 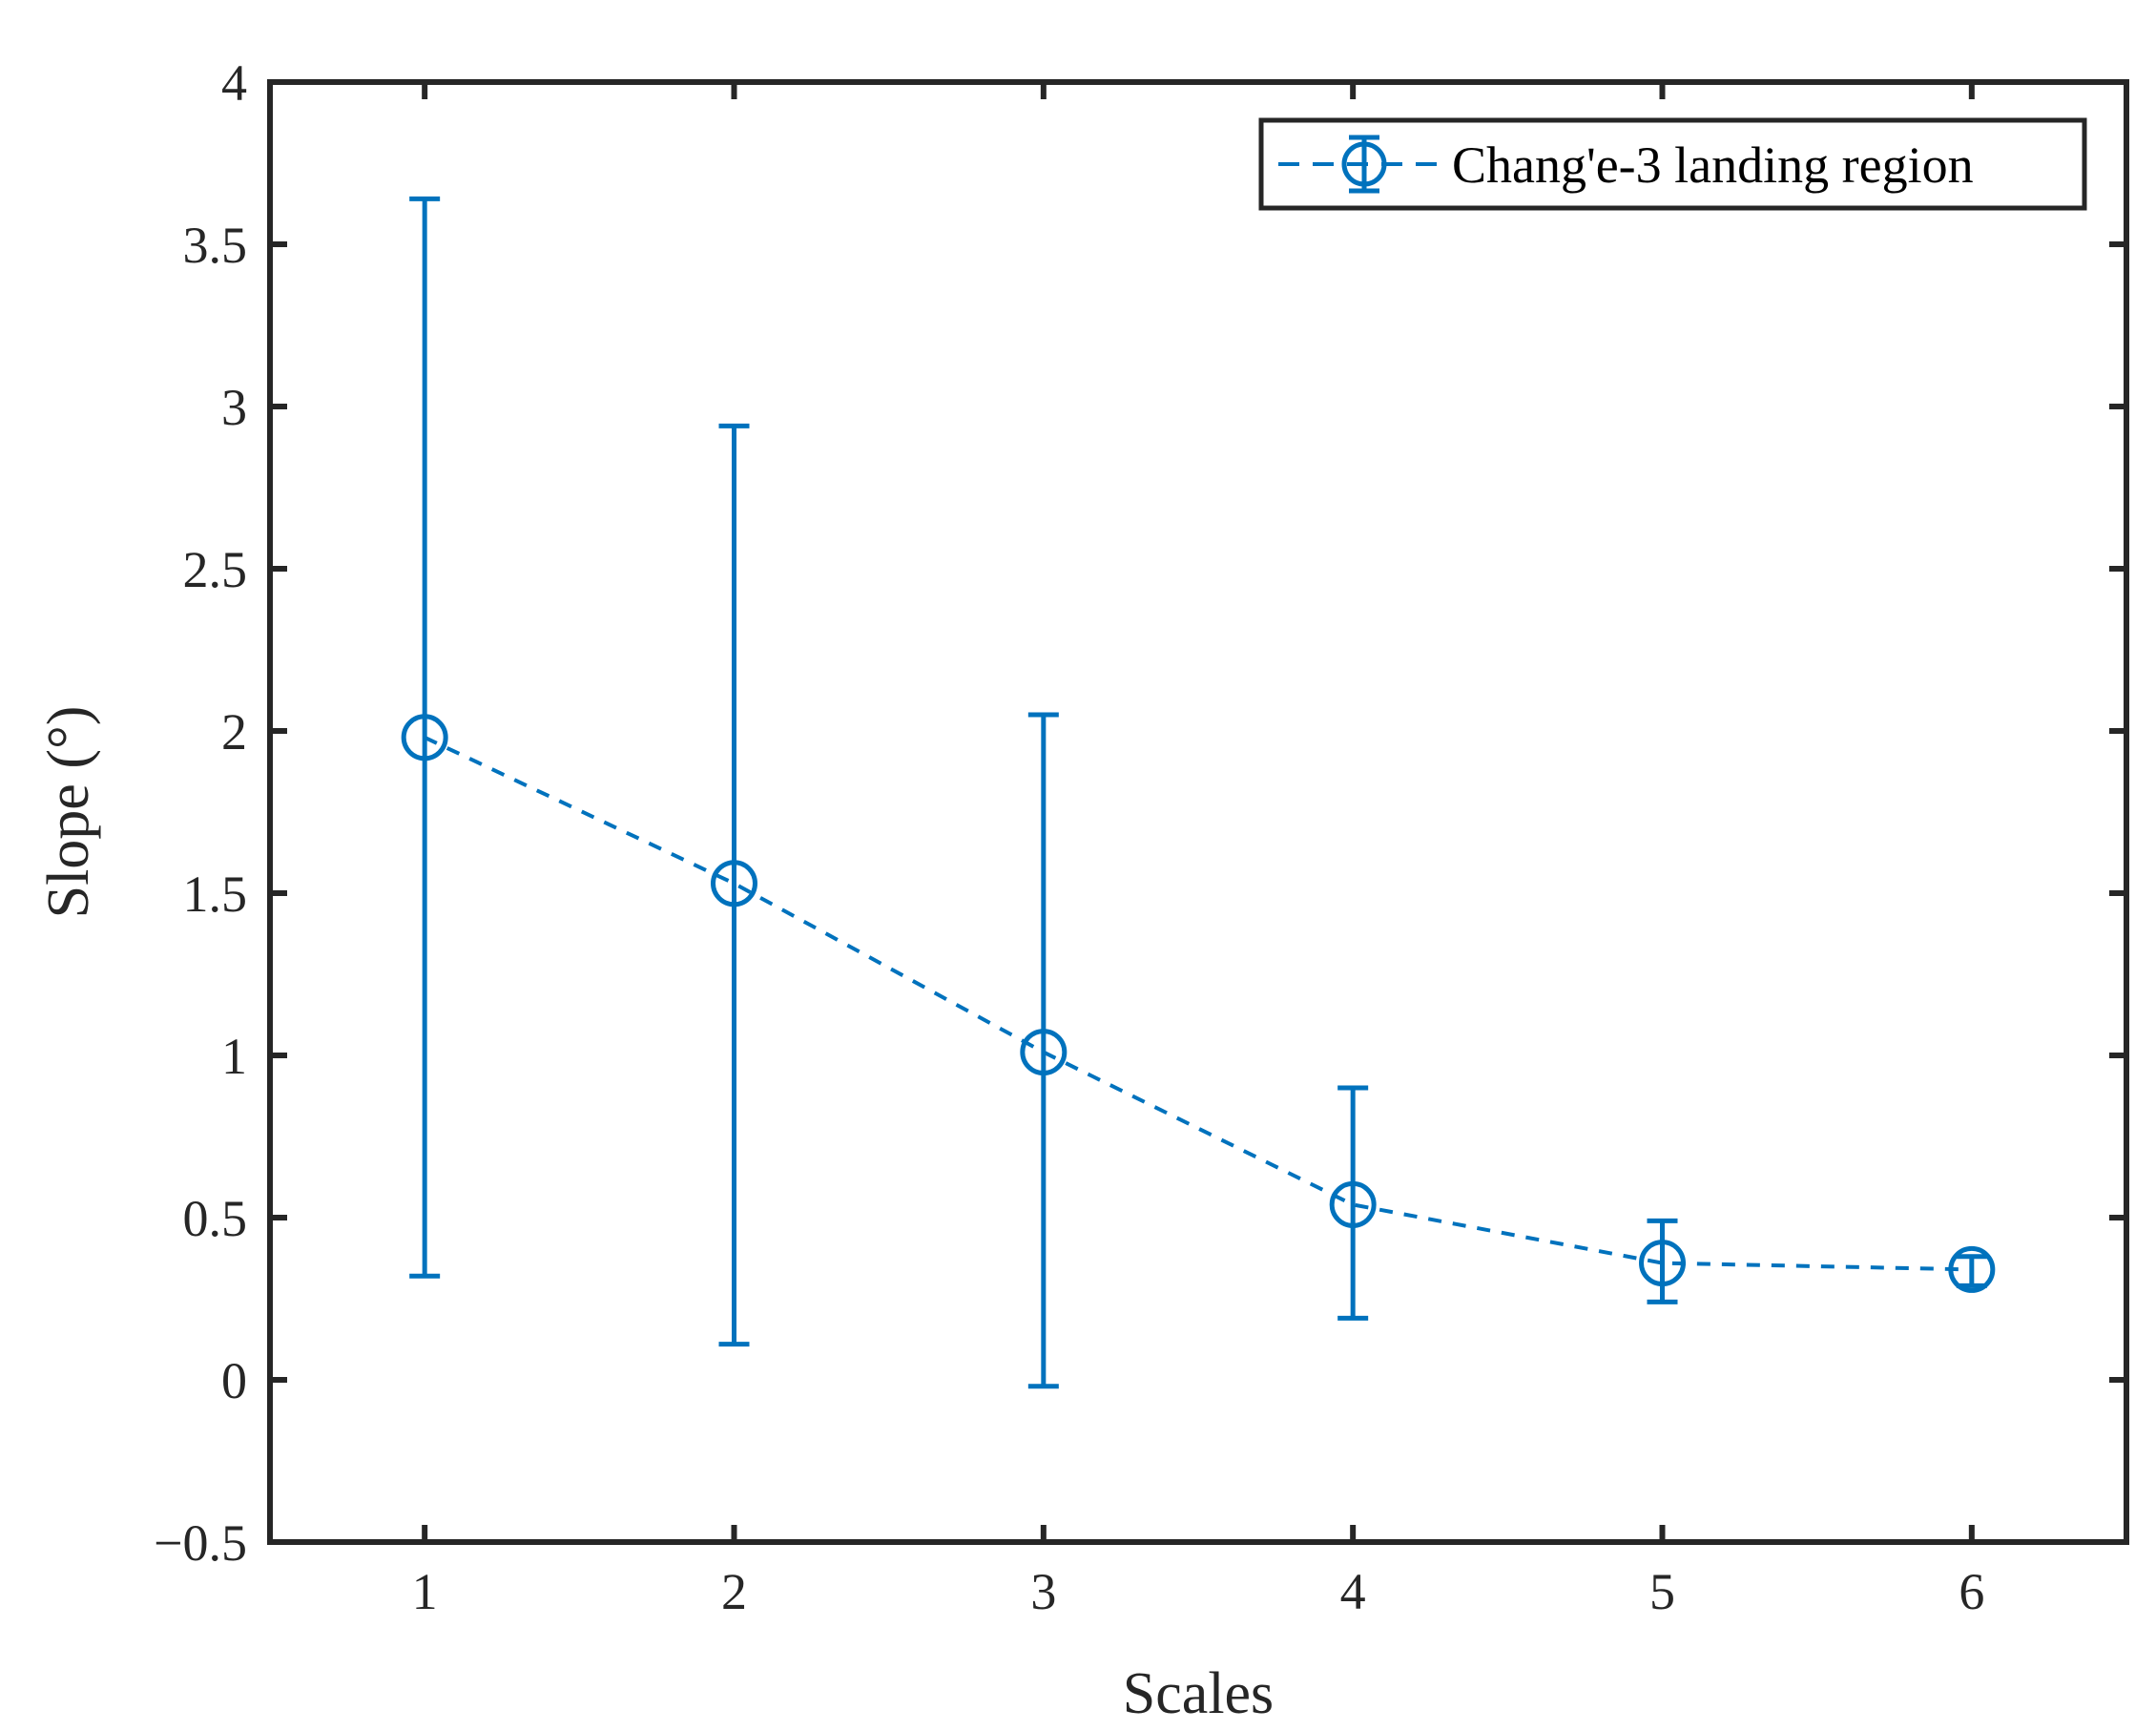 What do you see at coordinates (234, 1056) in the screenshot?
I see `y-tick-label: 1` at bounding box center [234, 1056].